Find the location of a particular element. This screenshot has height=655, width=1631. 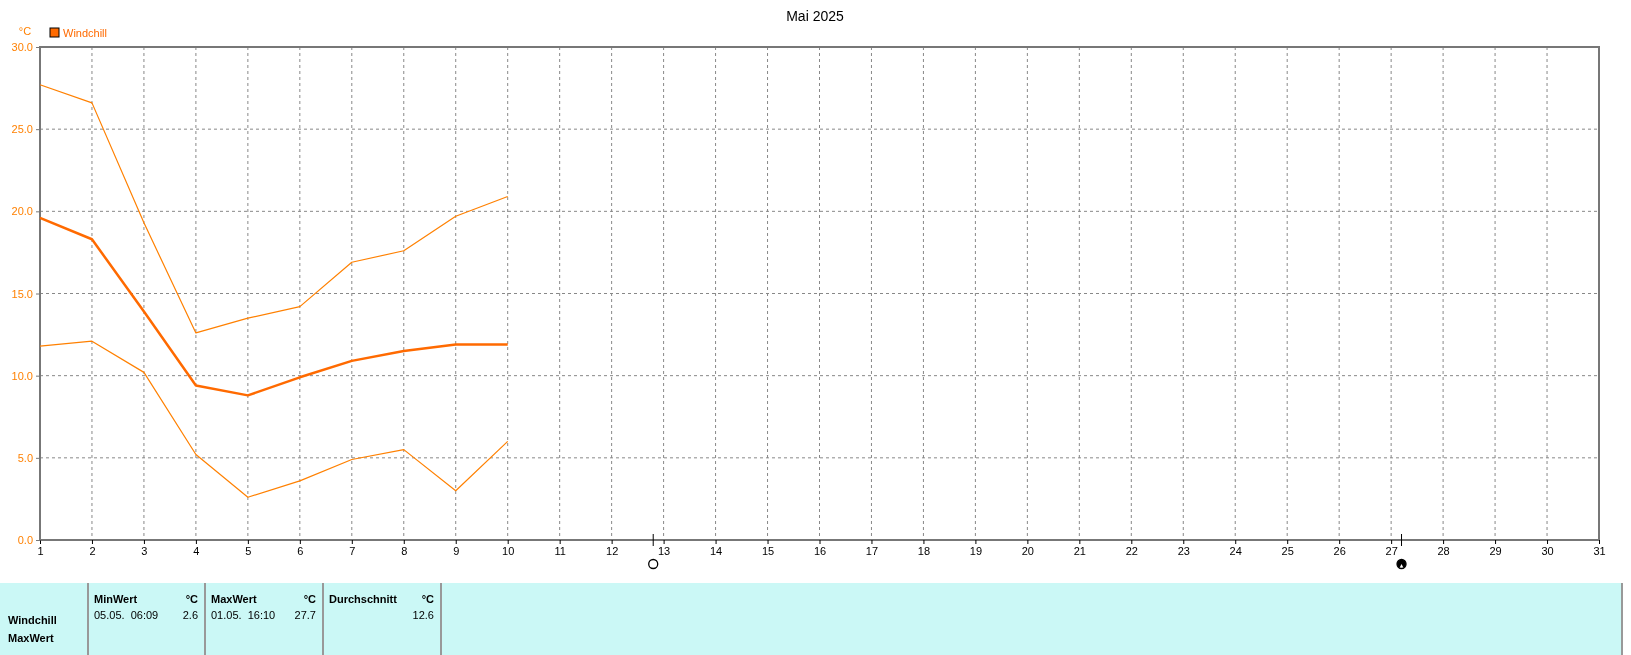

x-tick-label: 26 is located at coordinates (1339, 550).